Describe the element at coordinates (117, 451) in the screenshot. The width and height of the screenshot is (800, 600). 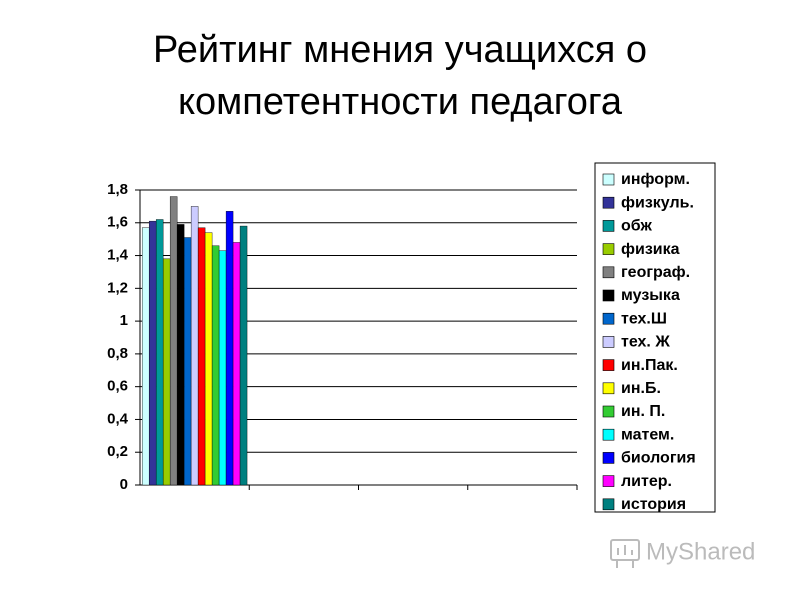
I see `y-tick-label: 0,2` at that location.